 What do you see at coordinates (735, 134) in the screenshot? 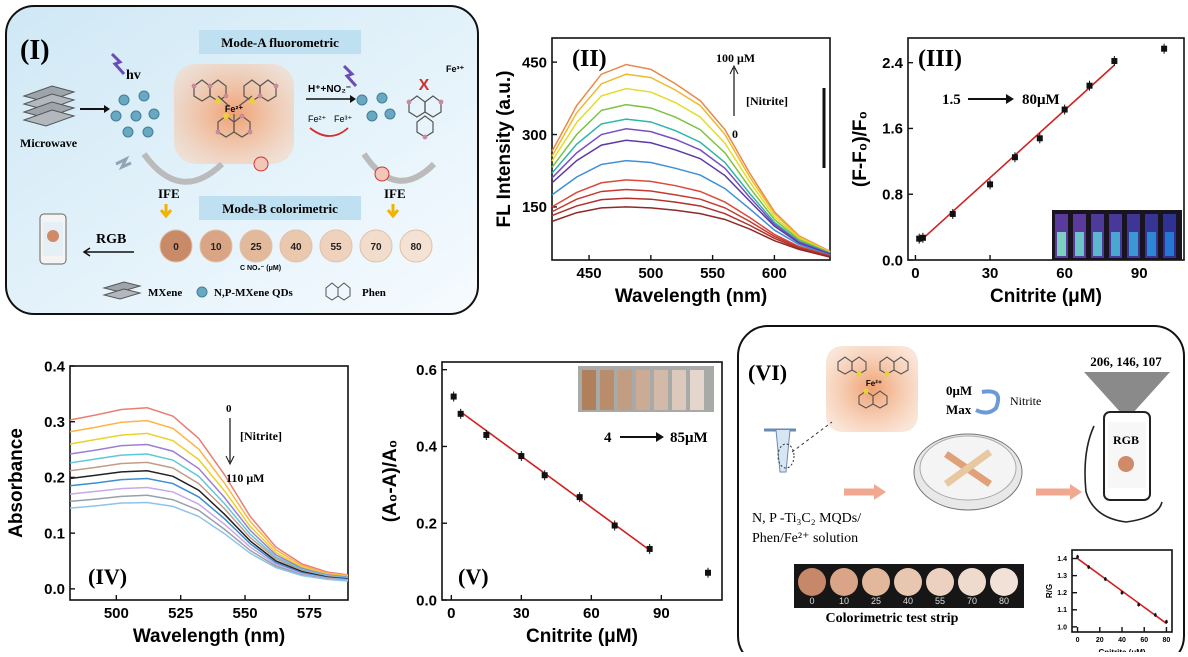
I see `anno-bot: 0` at bounding box center [735, 134].